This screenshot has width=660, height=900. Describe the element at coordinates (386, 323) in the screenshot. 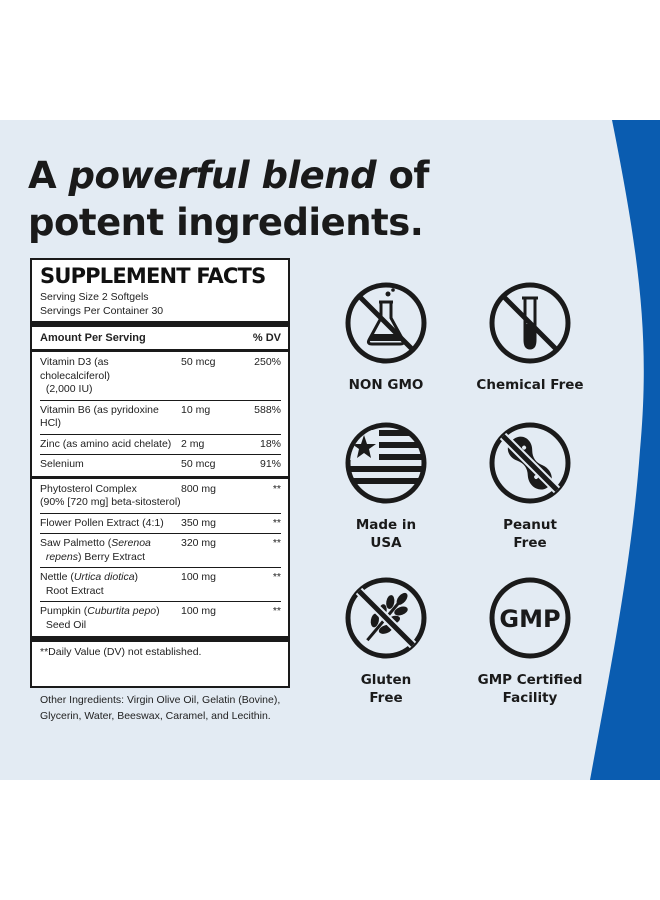

I see `flask-no-icon` at that location.